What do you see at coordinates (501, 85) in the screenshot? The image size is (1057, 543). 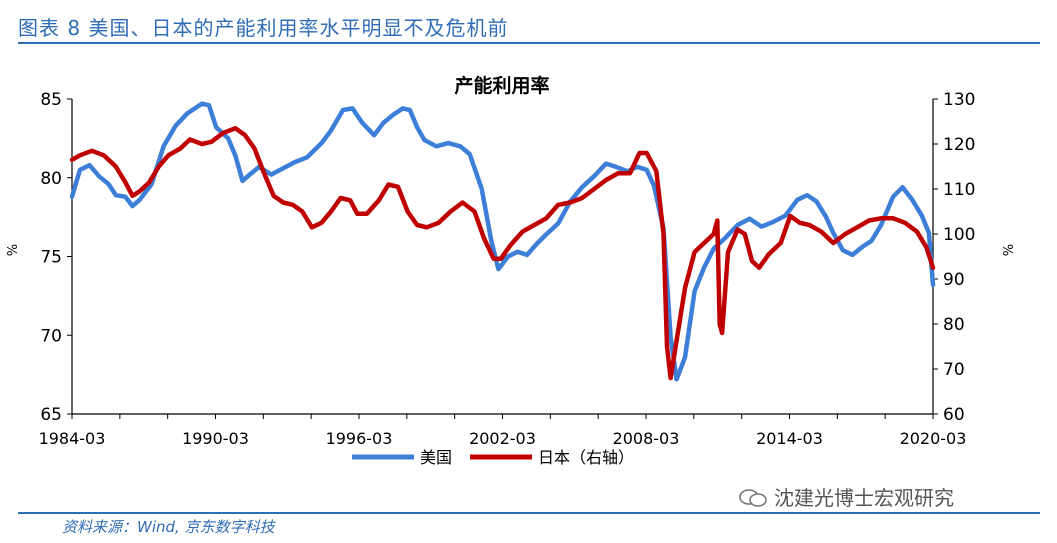 I see `chart-title: 产能利用率` at bounding box center [501, 85].